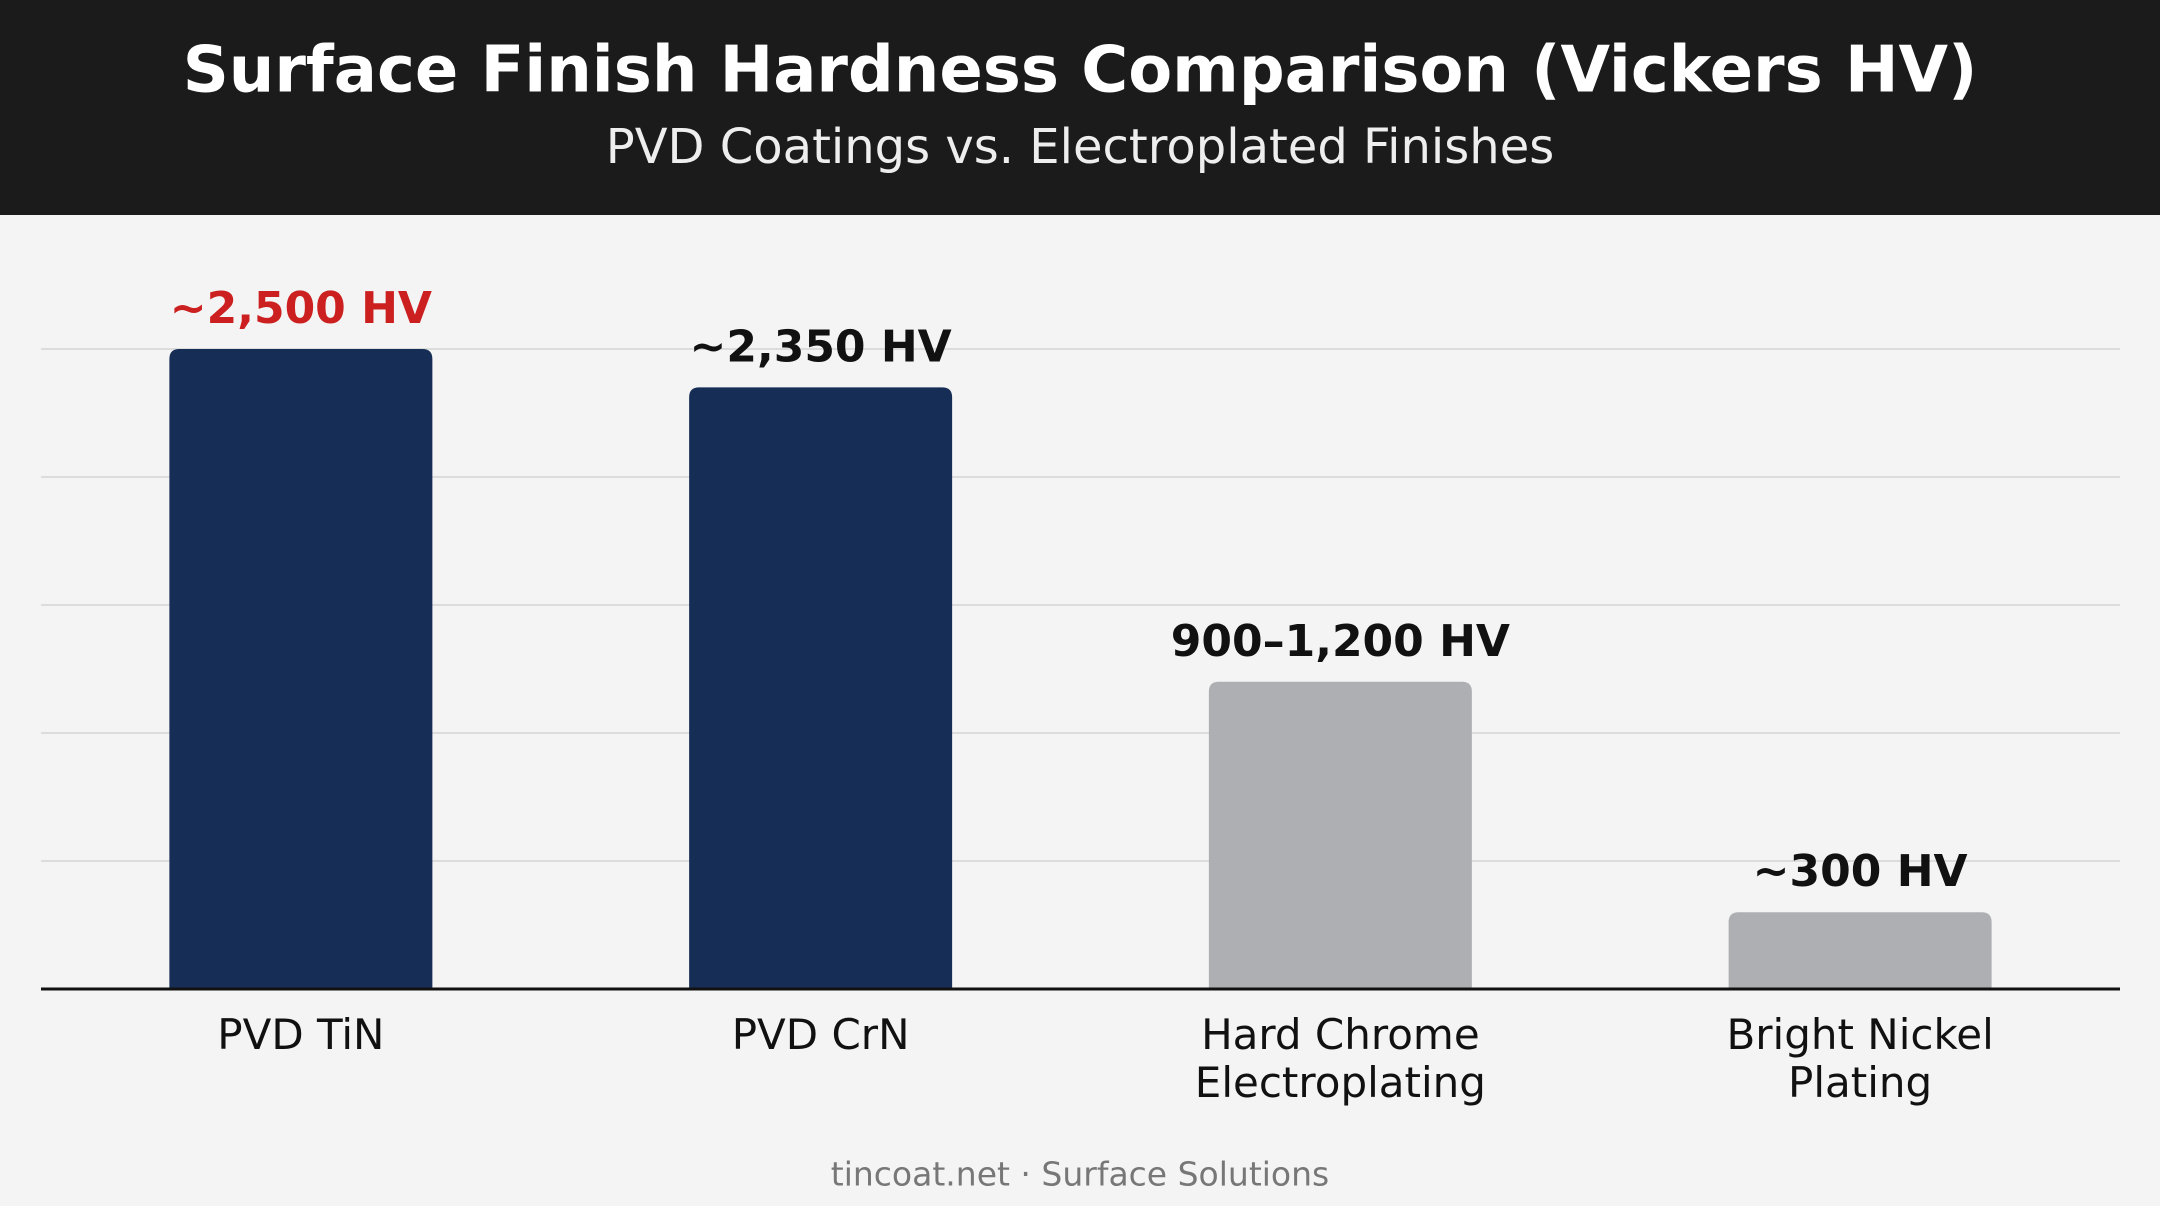  What do you see at coordinates (301, 308) in the screenshot?
I see `value-label: ~2,500 HV` at bounding box center [301, 308].